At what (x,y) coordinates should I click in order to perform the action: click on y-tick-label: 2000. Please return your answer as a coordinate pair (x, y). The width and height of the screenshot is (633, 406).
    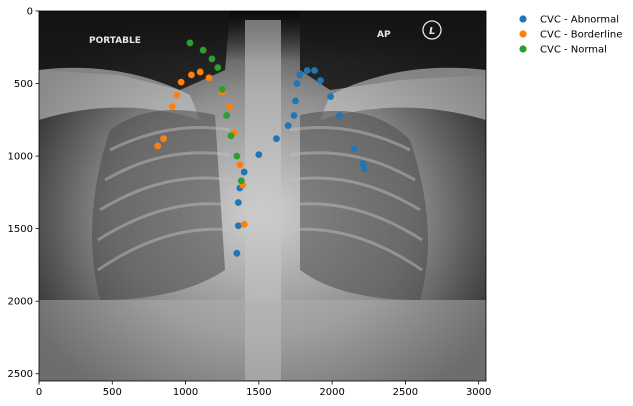
    Looking at the image, I should click on (20, 302).